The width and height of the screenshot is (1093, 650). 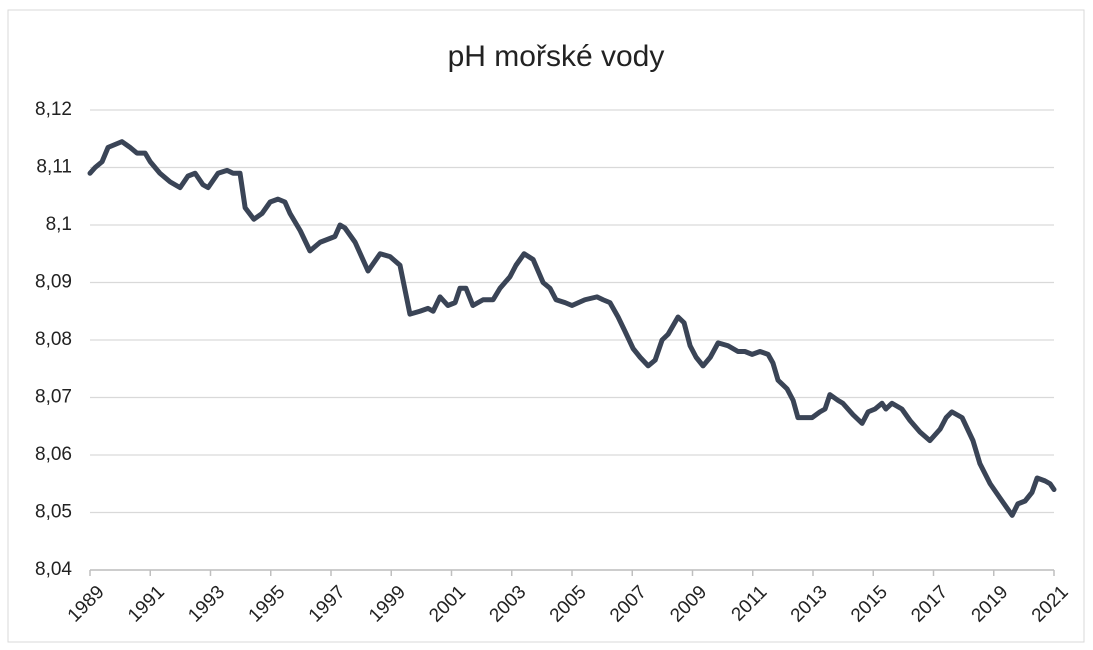 What do you see at coordinates (53, 282) in the screenshot?
I see `y-tick-label: 8,09` at bounding box center [53, 282].